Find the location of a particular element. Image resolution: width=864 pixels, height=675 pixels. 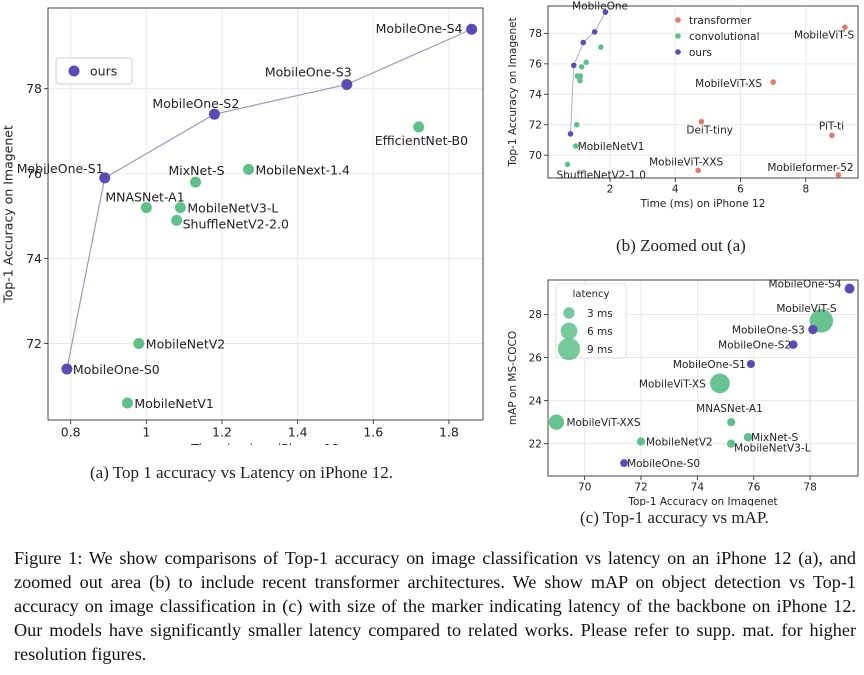

point-label-mixnet-s: MixNet-S is located at coordinates (197, 170).